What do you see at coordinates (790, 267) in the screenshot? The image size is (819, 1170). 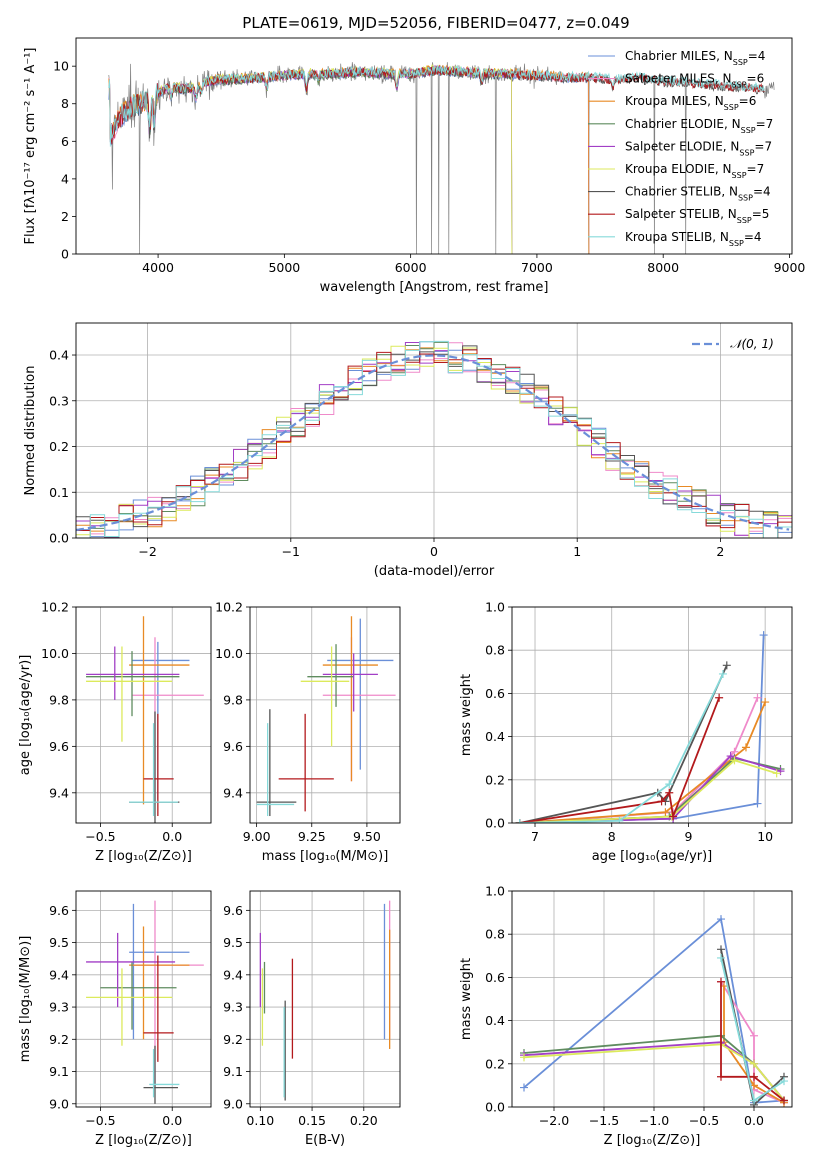 I see `x-tick-label: 9000` at bounding box center [790, 267].